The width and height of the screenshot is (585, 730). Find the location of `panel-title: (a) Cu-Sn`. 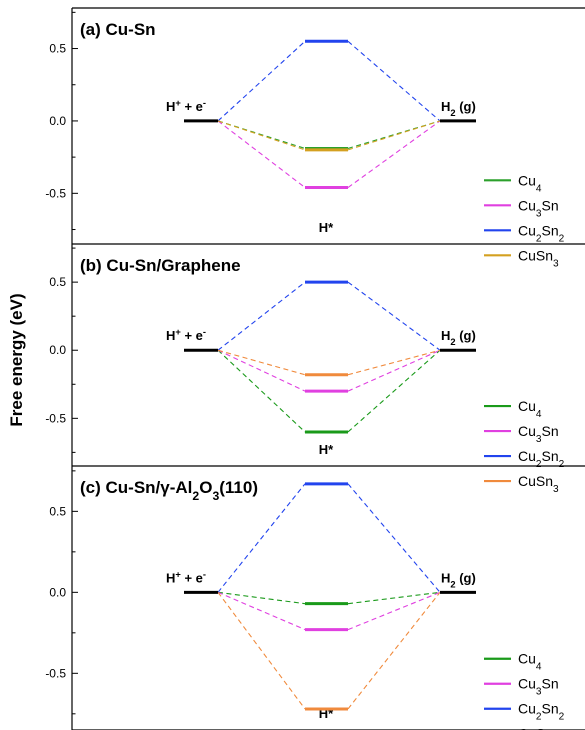

panel-title: (a) Cu-Sn is located at coordinates (118, 29).